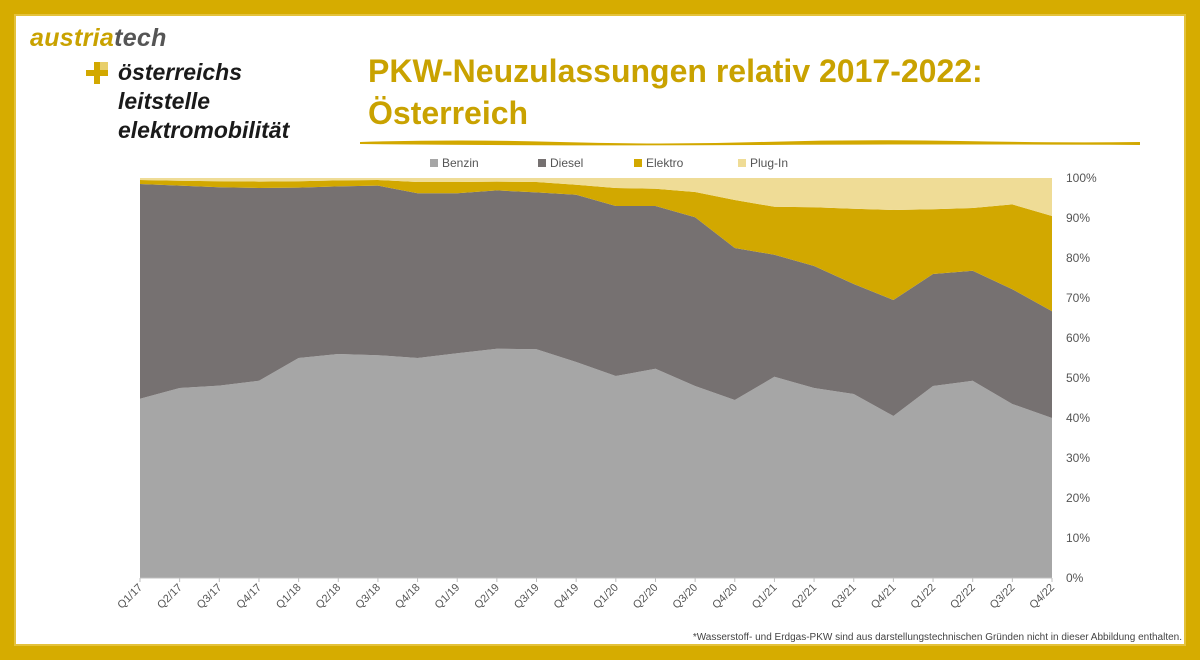 This screenshot has width=1200, height=660. I want to click on y-axis: 0% 10% 20% 30% 40% 50% 60% 70% 80% 90% 100%, so click(1081, 378).